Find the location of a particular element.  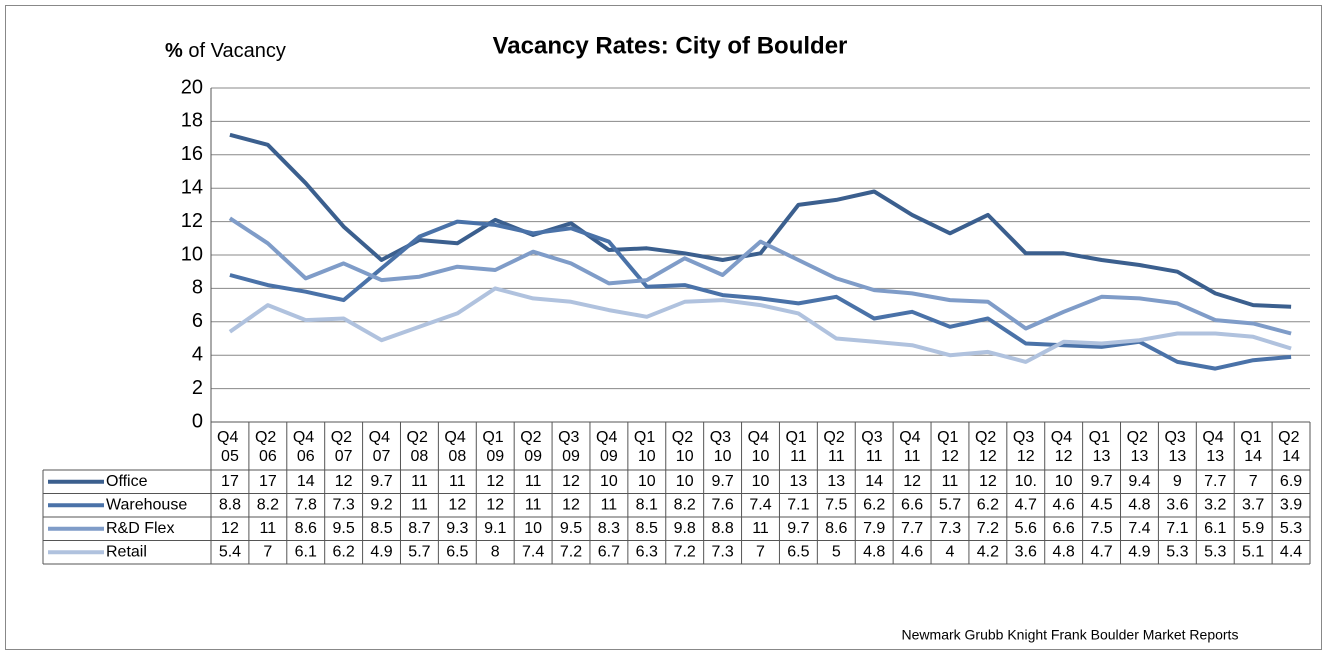

legend-label: Office is located at coordinates (127, 481).